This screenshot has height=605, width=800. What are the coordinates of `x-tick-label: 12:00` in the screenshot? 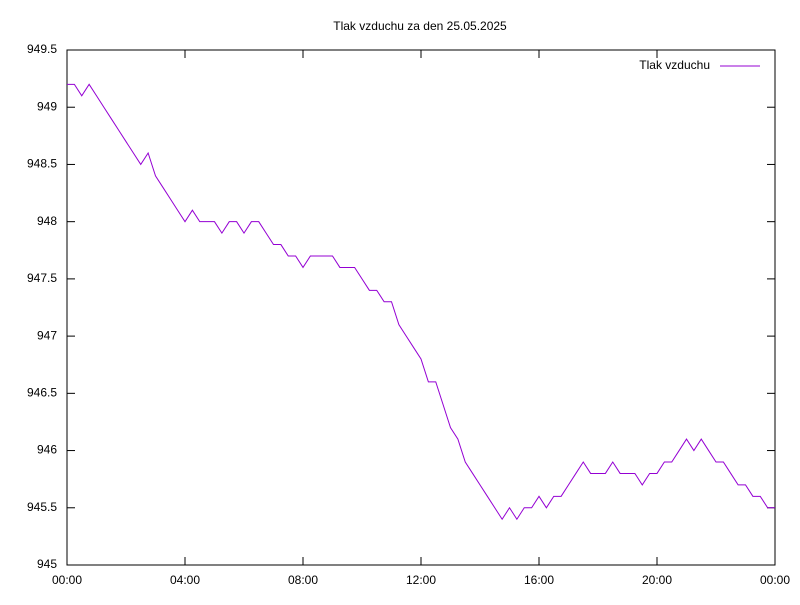 It's located at (421, 580).